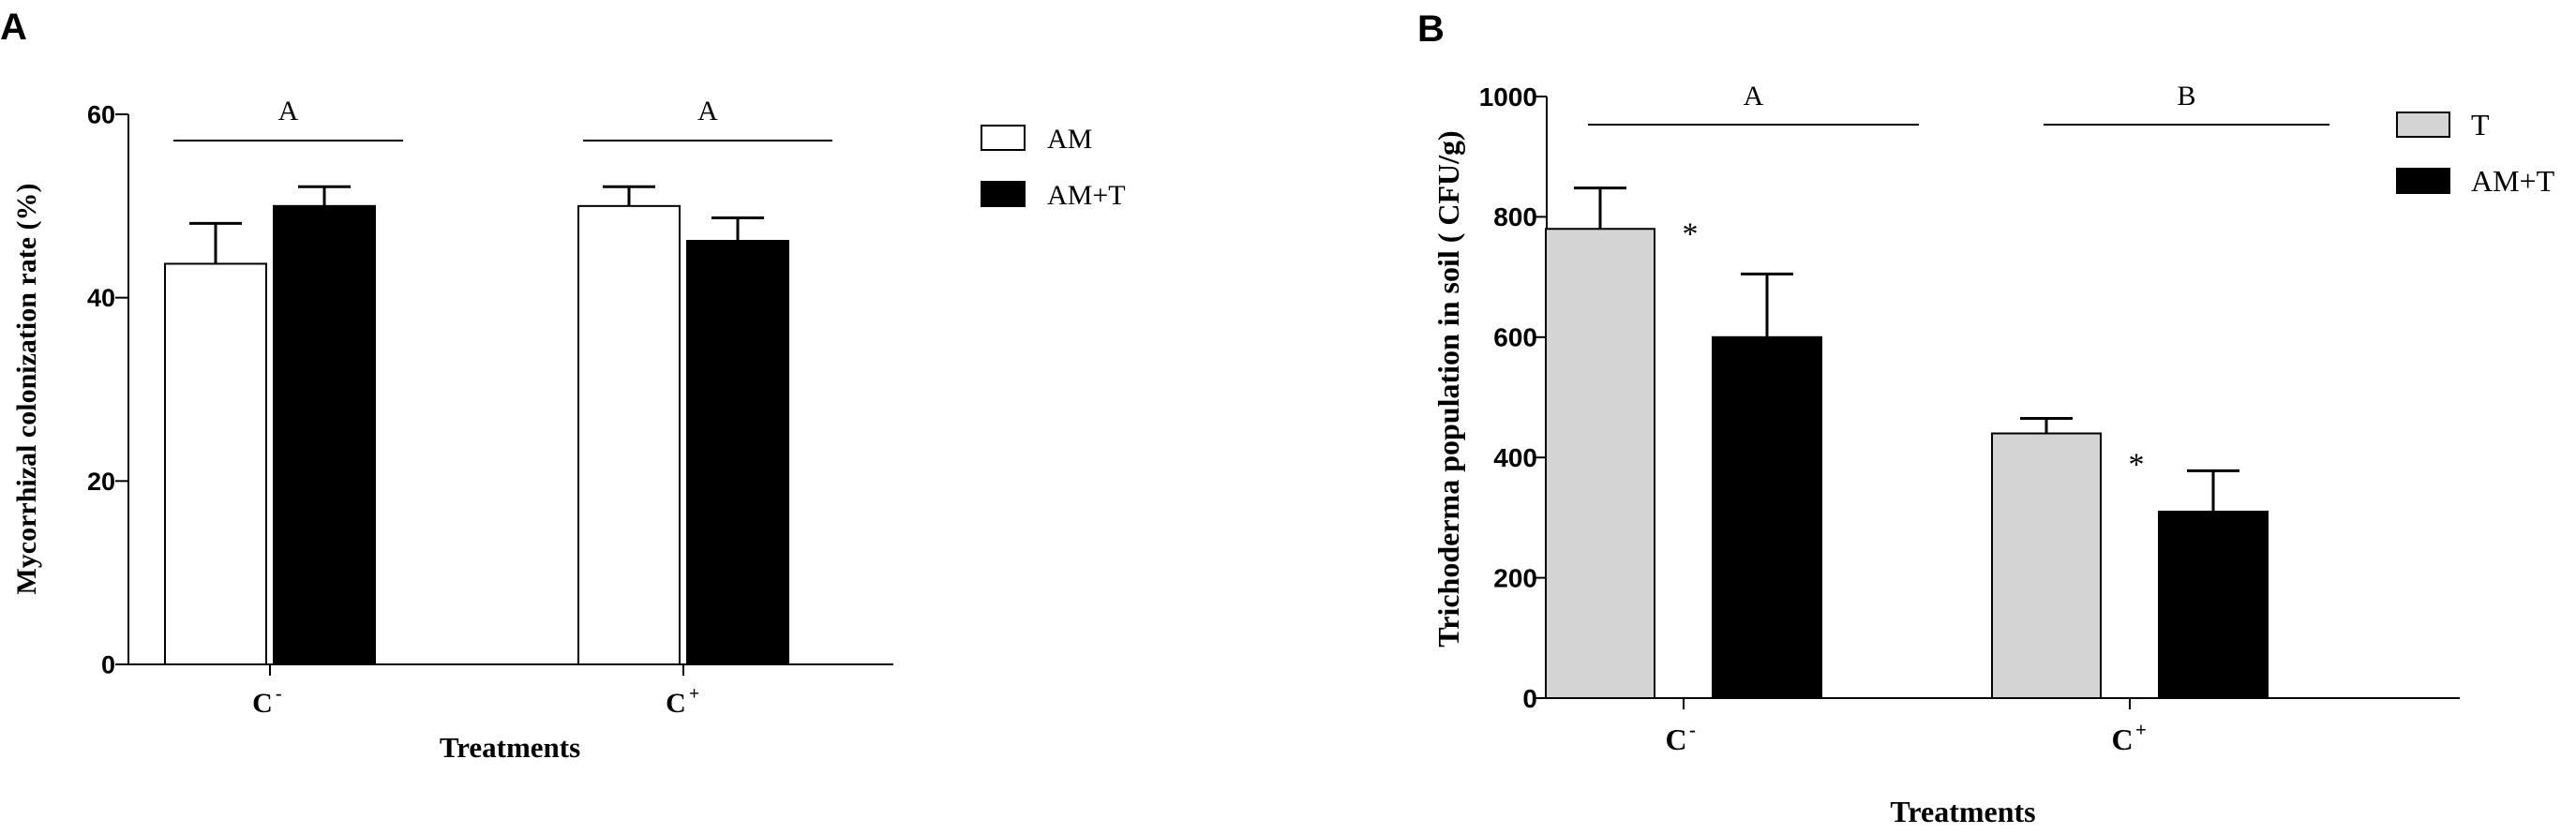 The image size is (2576, 834). What do you see at coordinates (476, 691) in the screenshot?
I see `panel-a-x-categories: C - C +` at bounding box center [476, 691].